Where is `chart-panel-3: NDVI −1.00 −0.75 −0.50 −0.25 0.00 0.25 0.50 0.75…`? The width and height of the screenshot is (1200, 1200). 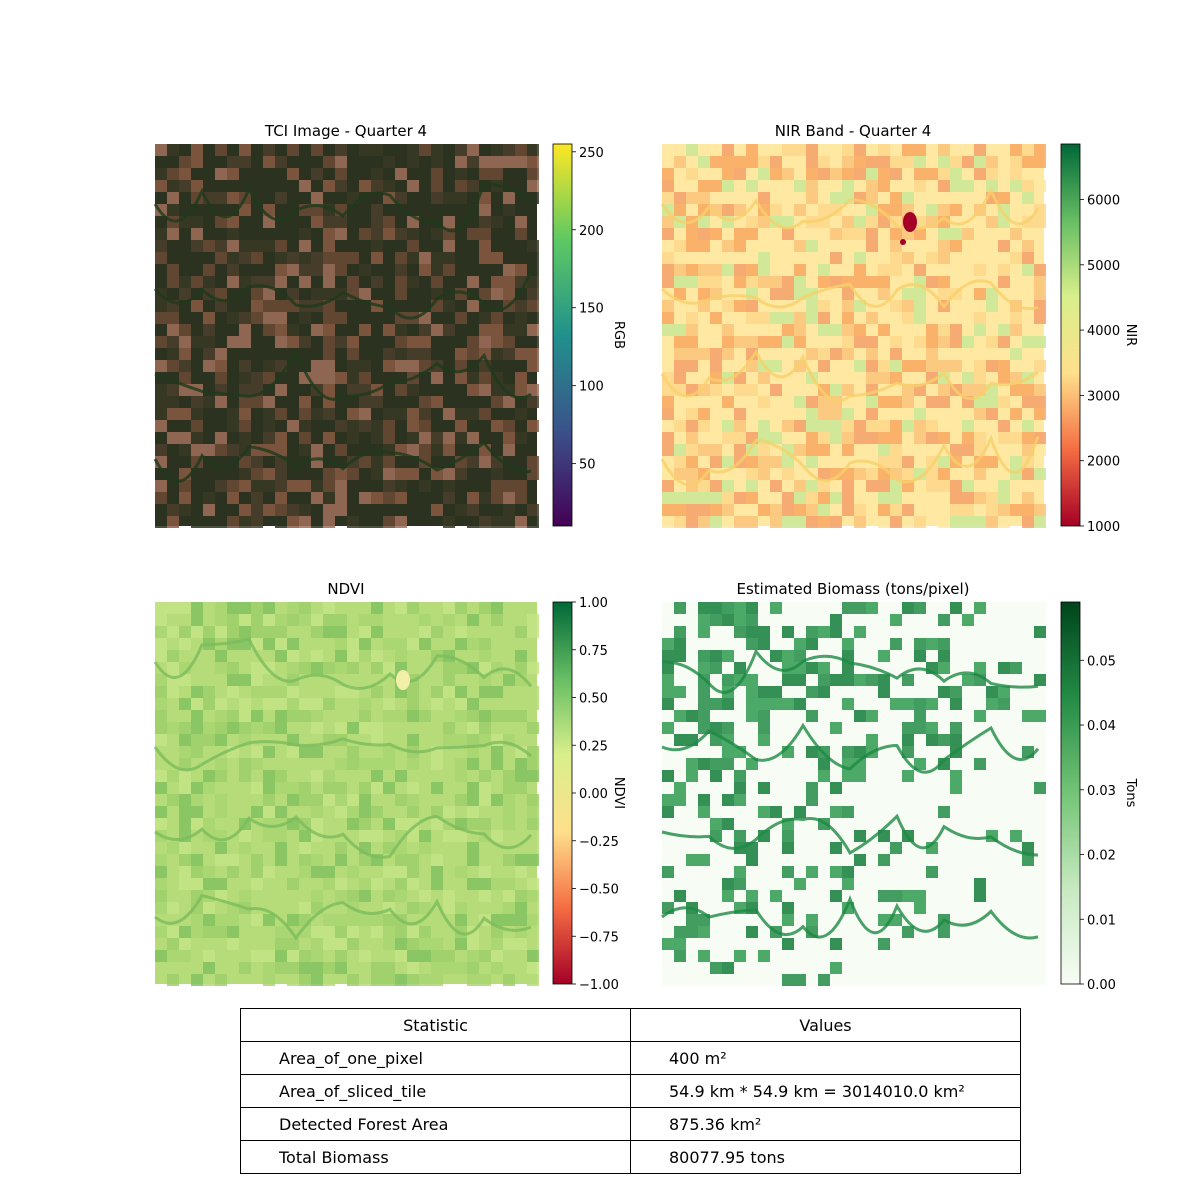
chart-panel-3: NDVI −1.00 −0.75 −0.50 −0.25 0.00 0.25 0.50 0.75… is located at coordinates (389, 786).